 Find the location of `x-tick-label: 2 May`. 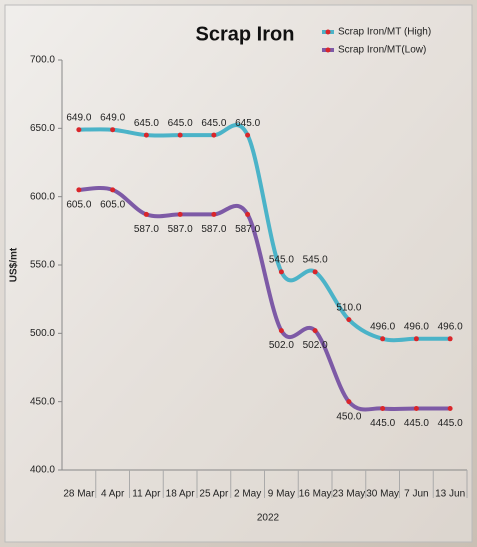

x-tick-label: 2 May is located at coordinates (247, 494).